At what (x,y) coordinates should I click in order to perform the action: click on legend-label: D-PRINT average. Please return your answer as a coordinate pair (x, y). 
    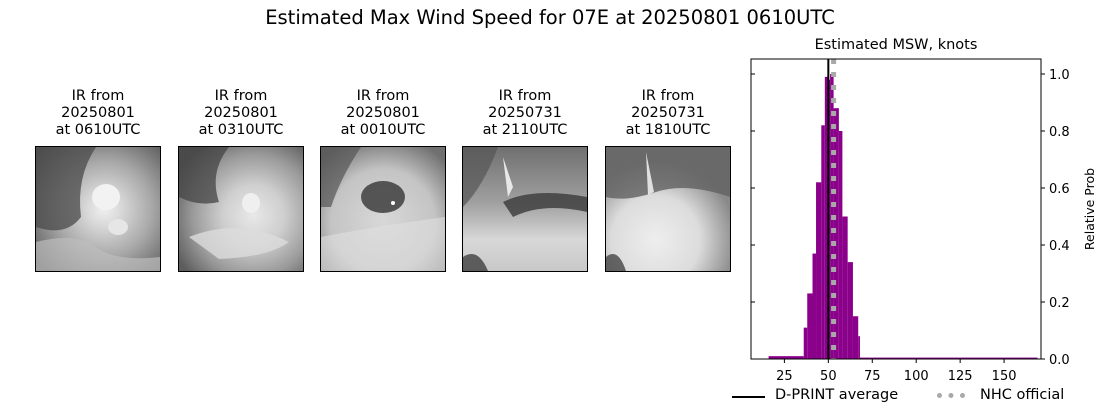
    Looking at the image, I should click on (837, 395).